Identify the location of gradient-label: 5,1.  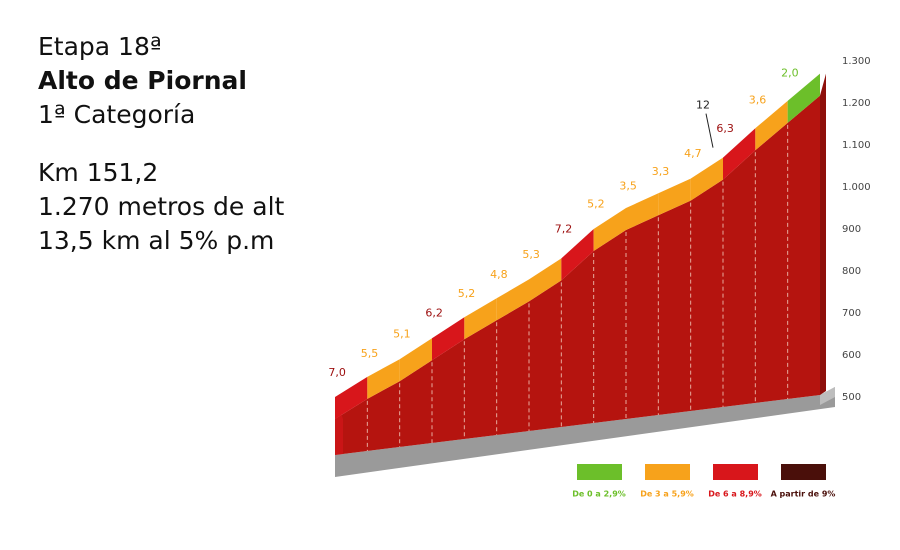
(402, 334).